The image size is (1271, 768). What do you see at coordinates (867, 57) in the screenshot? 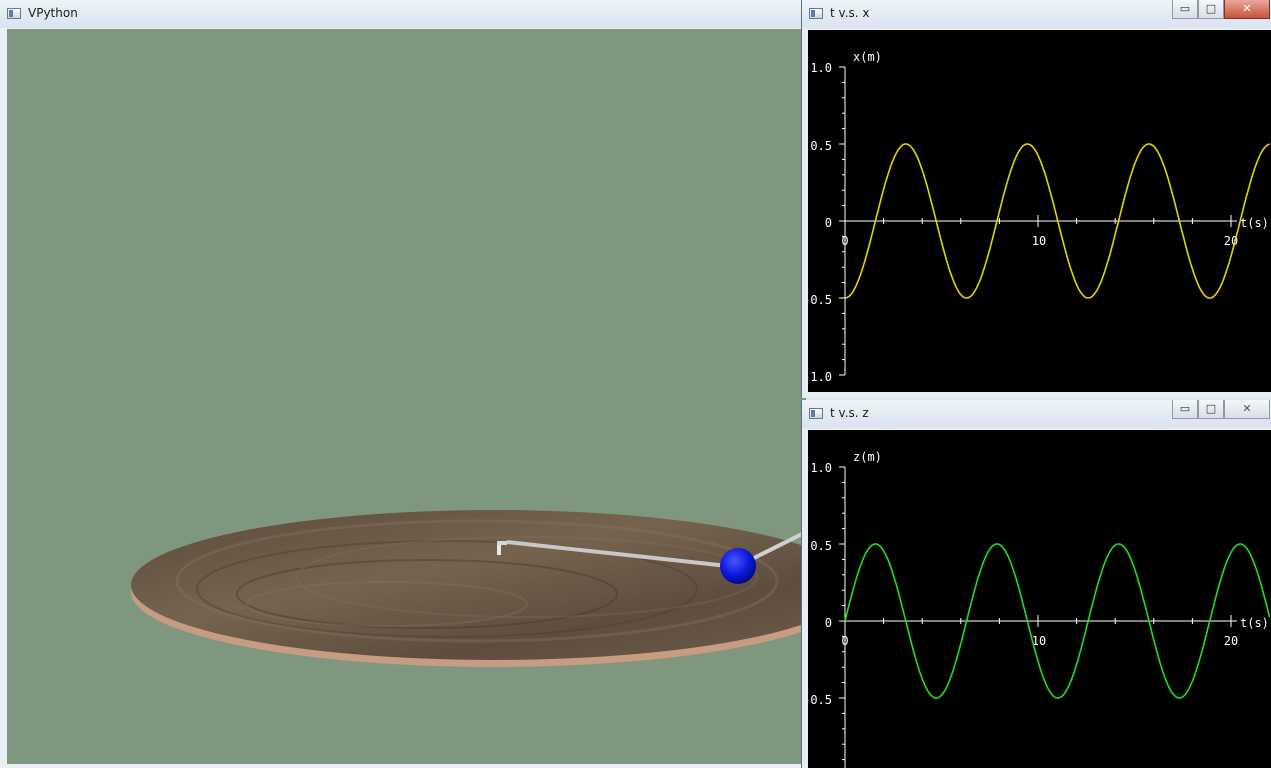
I see `y-axis-label: x(m)` at bounding box center [867, 57].